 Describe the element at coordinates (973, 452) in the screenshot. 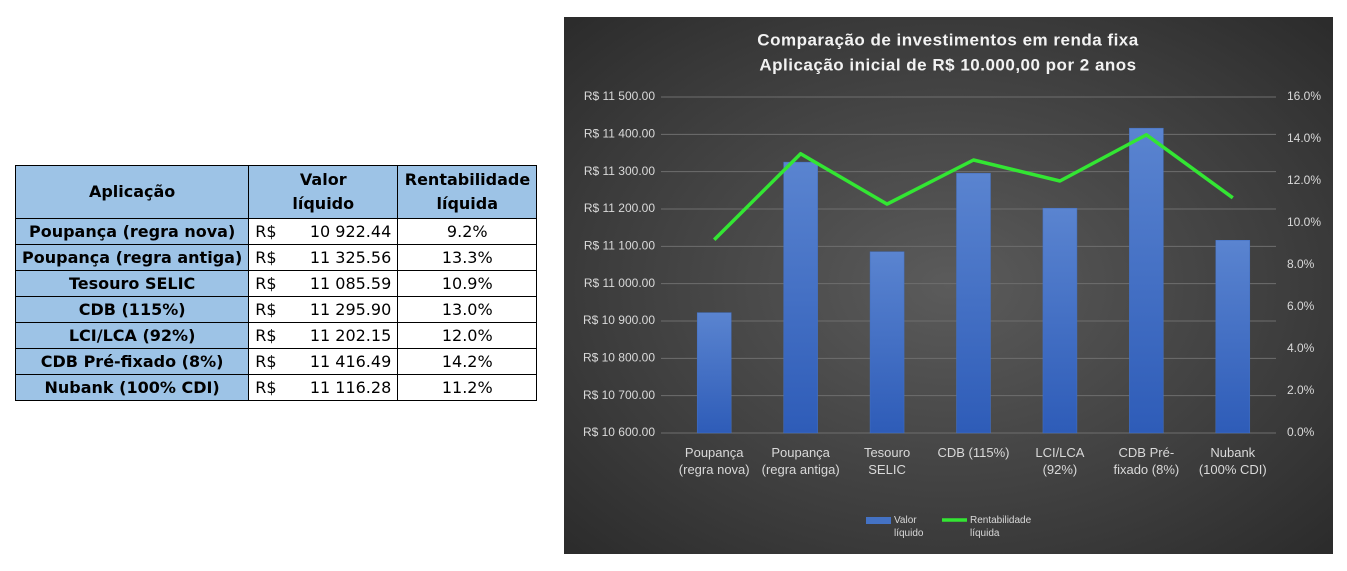

I see `x-tick-label: CDB (115%)` at that location.